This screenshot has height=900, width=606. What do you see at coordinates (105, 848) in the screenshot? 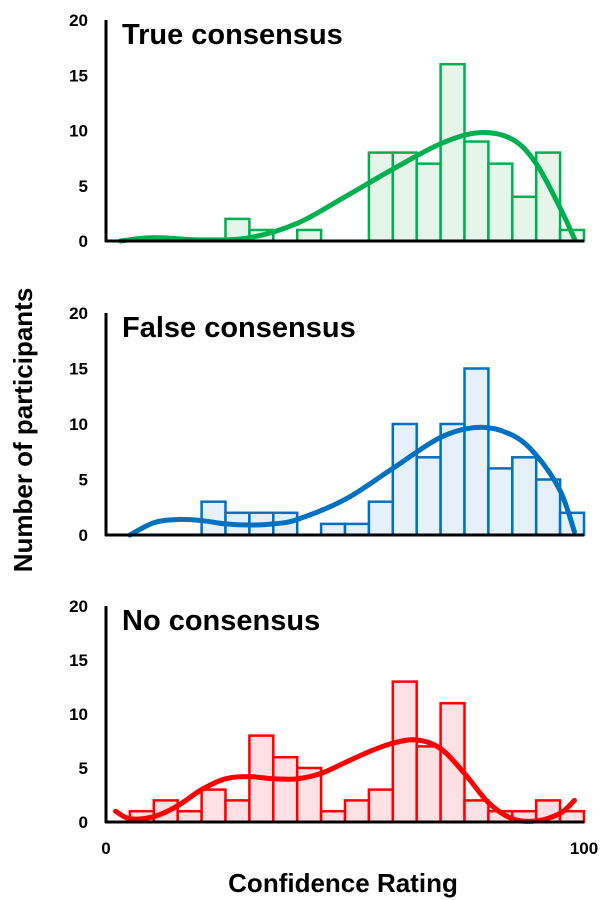
I see `x-tick-label: 0` at bounding box center [105, 848].